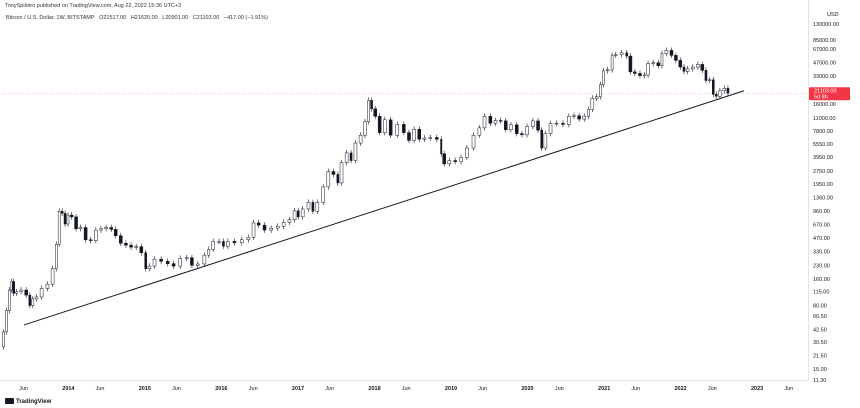 The image size is (860, 408). Describe the element at coordinates (821, 280) in the screenshot. I see `price-tick-label: 160.00` at that location.